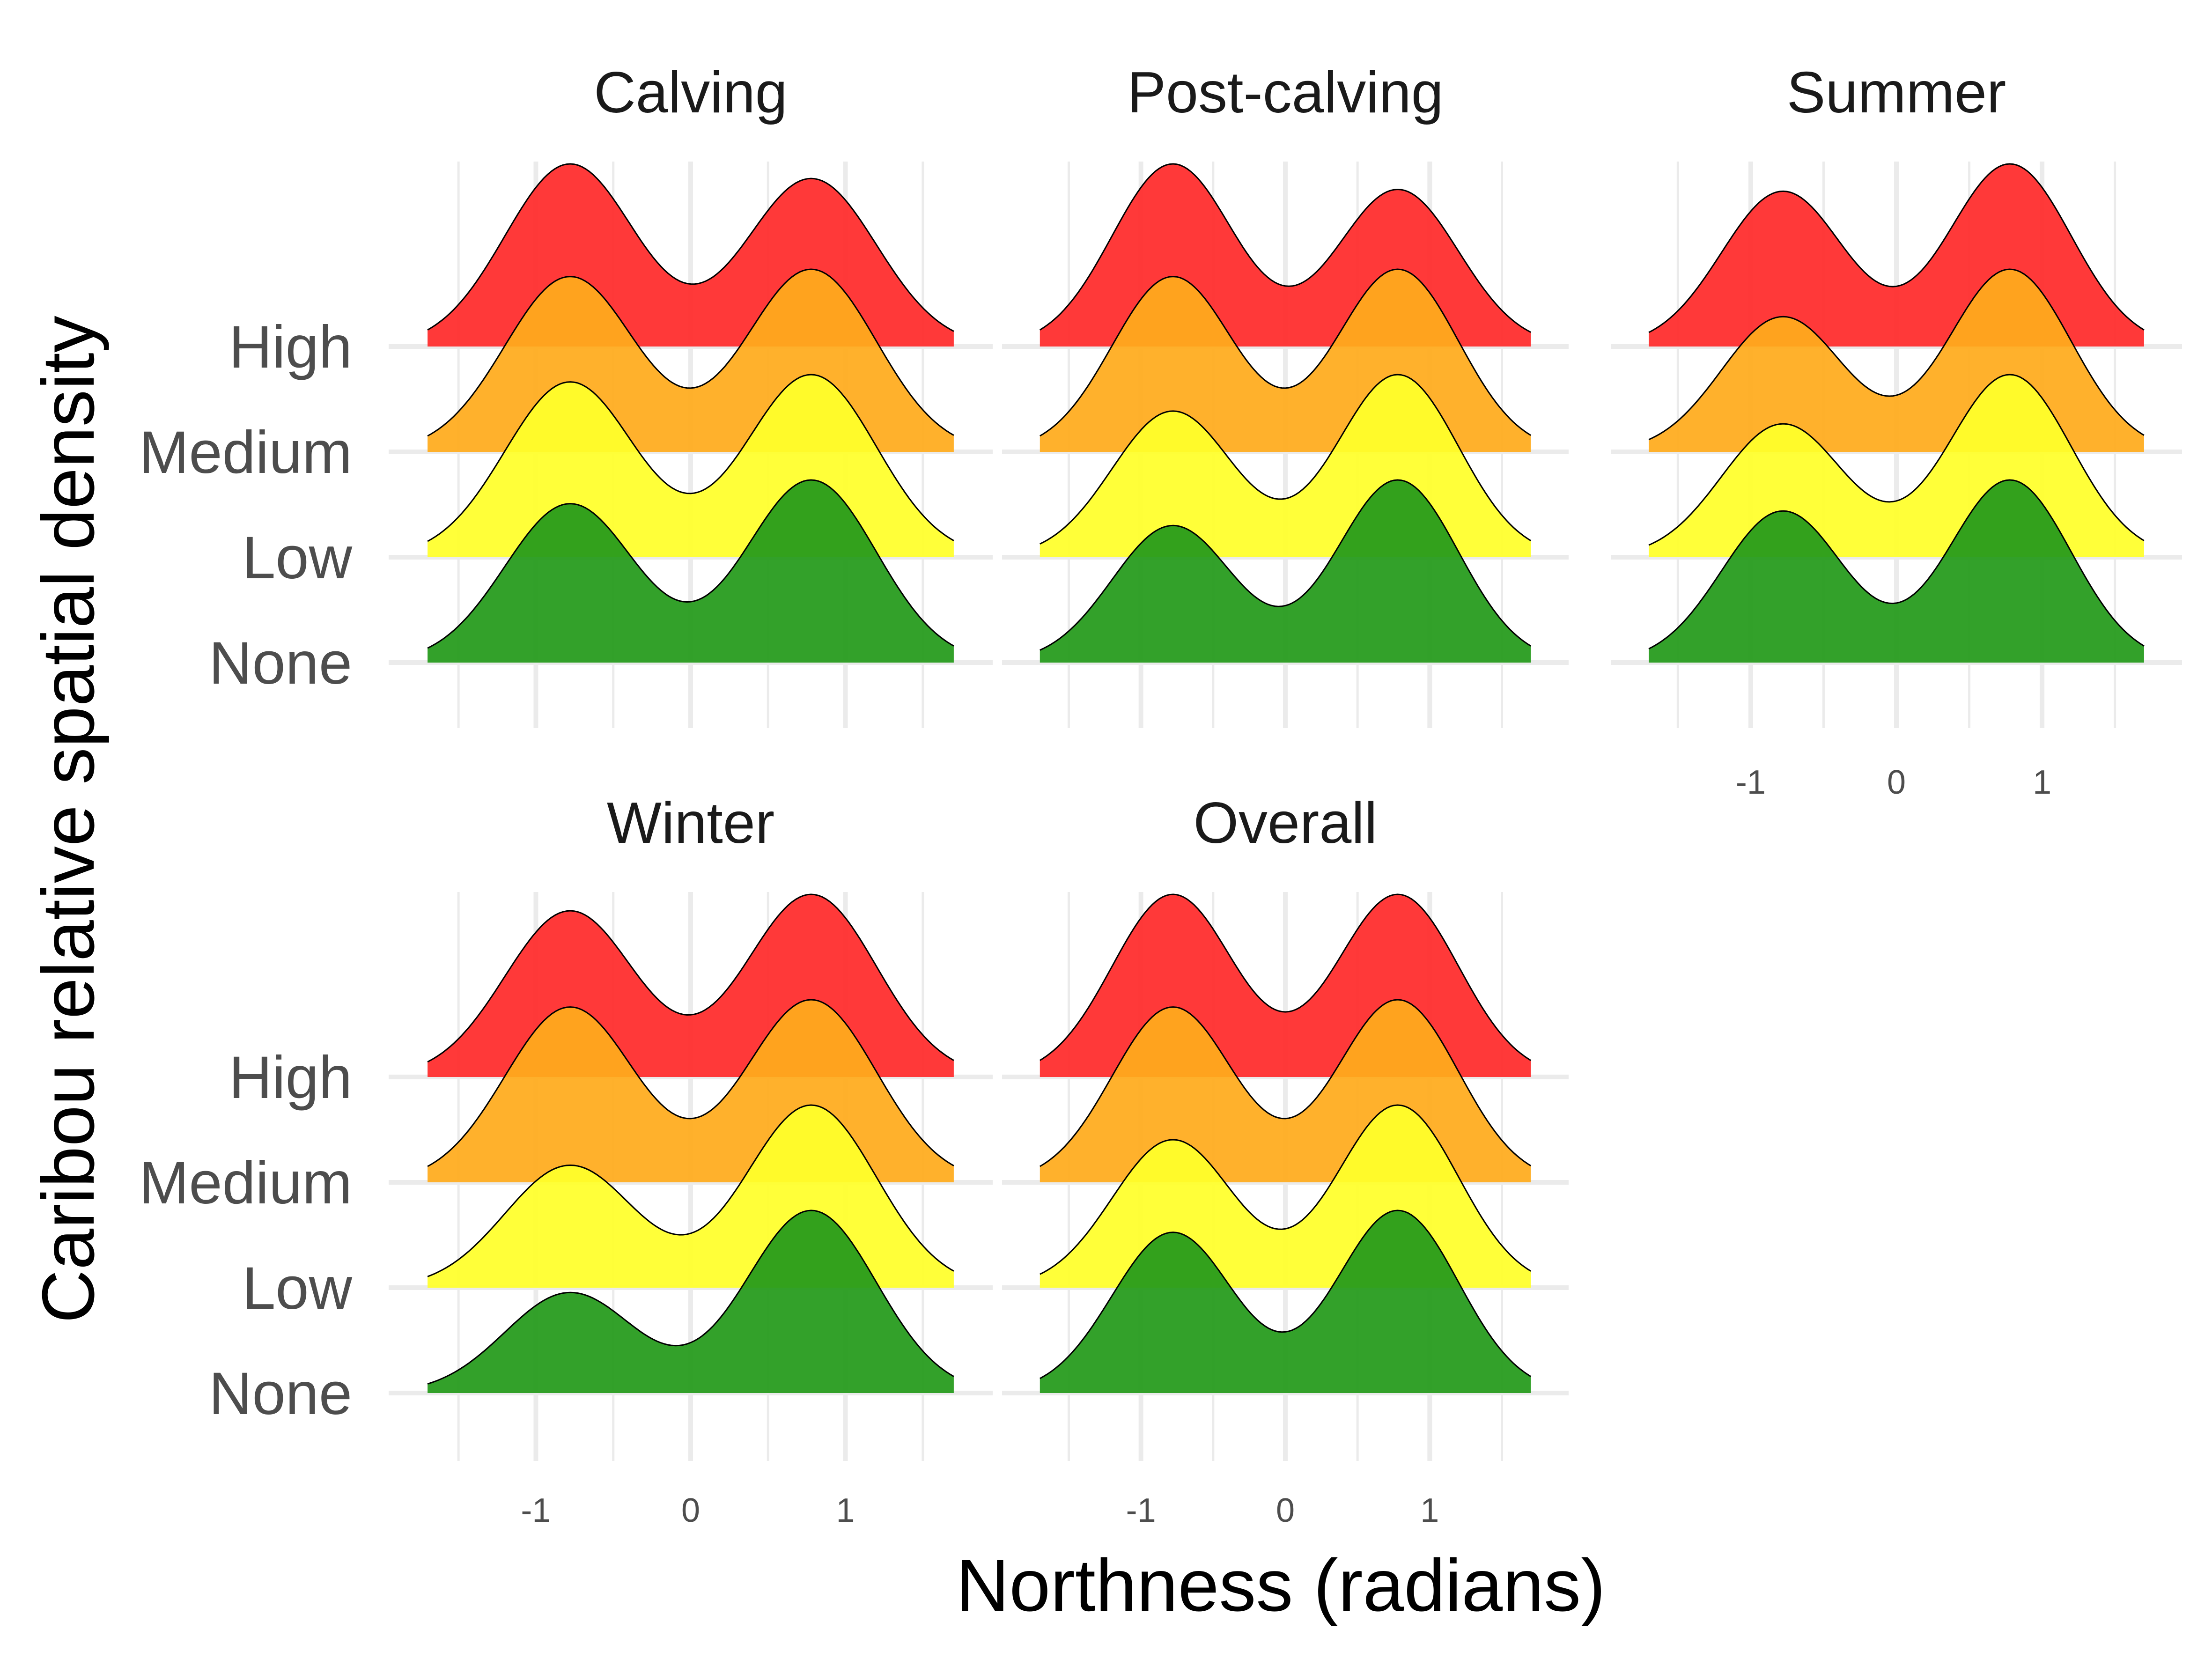 The width and height of the screenshot is (2212, 1659). I want to click on panel-title: Calving, so click(691, 93).